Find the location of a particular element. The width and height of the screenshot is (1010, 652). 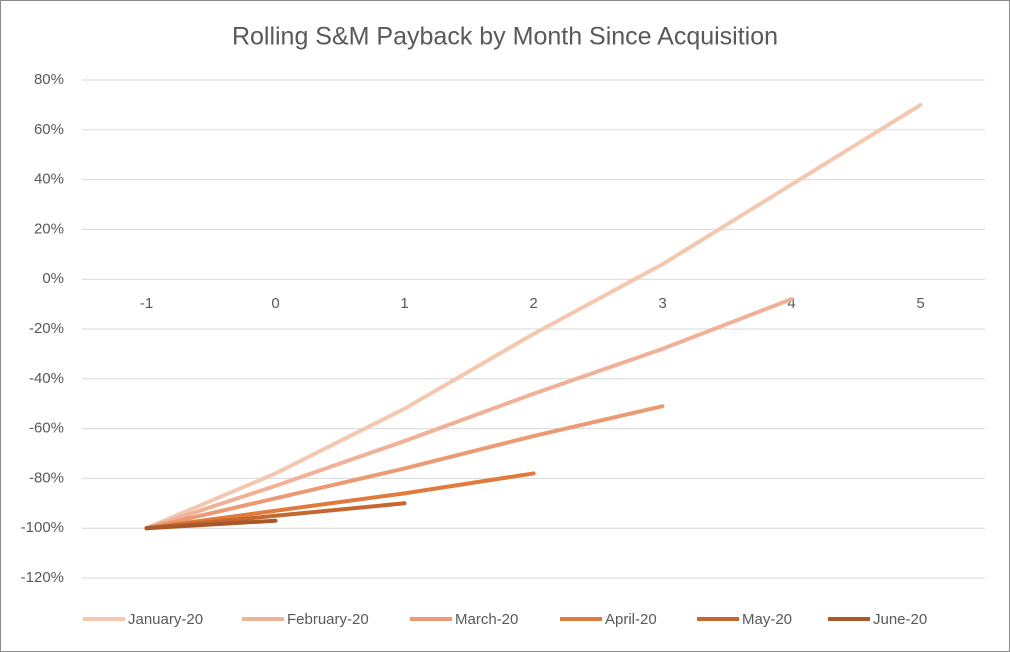

y-tick-label: 20% is located at coordinates (49, 228).